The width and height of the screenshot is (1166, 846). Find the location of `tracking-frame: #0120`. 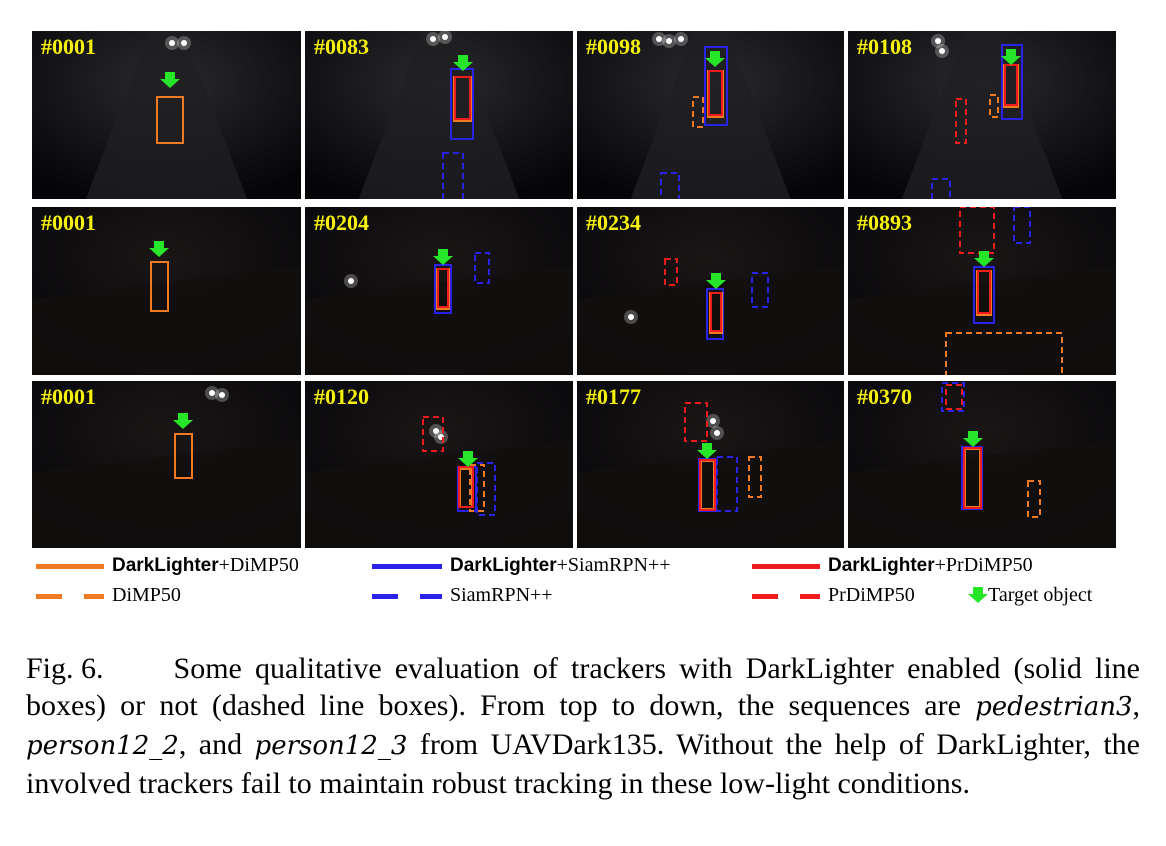

tracking-frame: #0120 is located at coordinates (439, 464).